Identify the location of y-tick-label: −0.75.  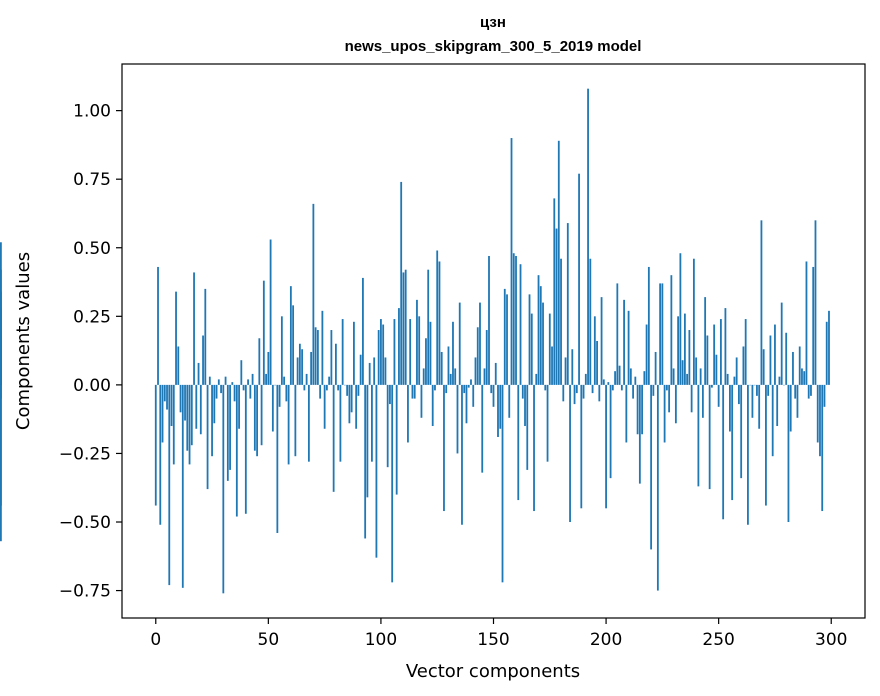
(85, 592).